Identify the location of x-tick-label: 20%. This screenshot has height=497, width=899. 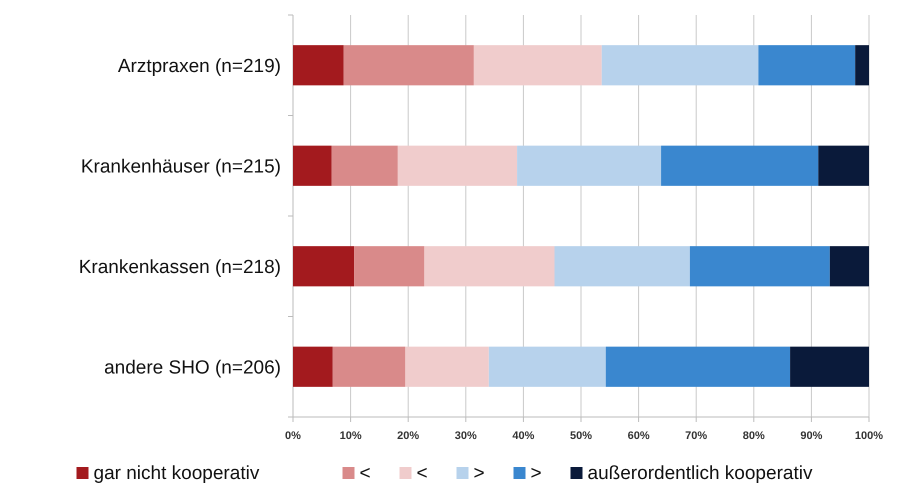
(408, 436).